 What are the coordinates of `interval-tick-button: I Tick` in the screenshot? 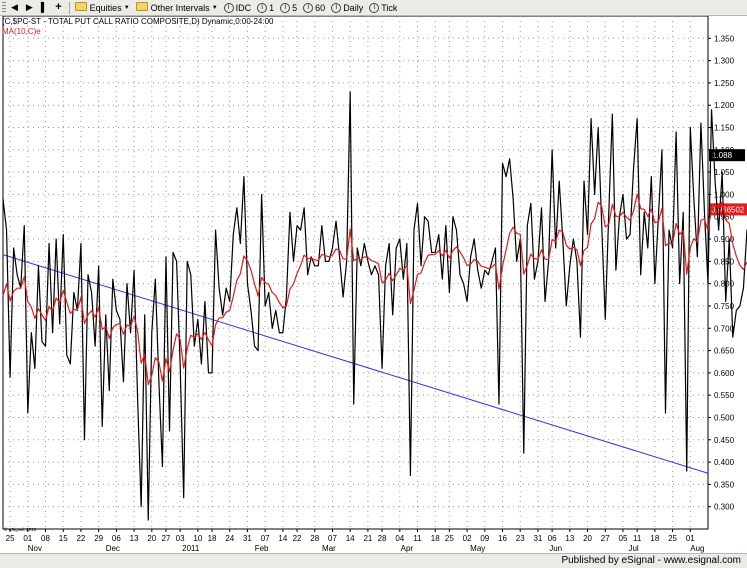 It's located at (383, 8).